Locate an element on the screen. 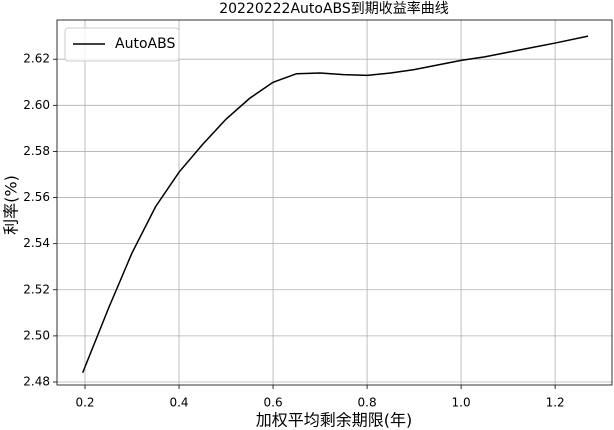 The image size is (614, 430). x-tick-label: 1.2 is located at coordinates (555, 403).